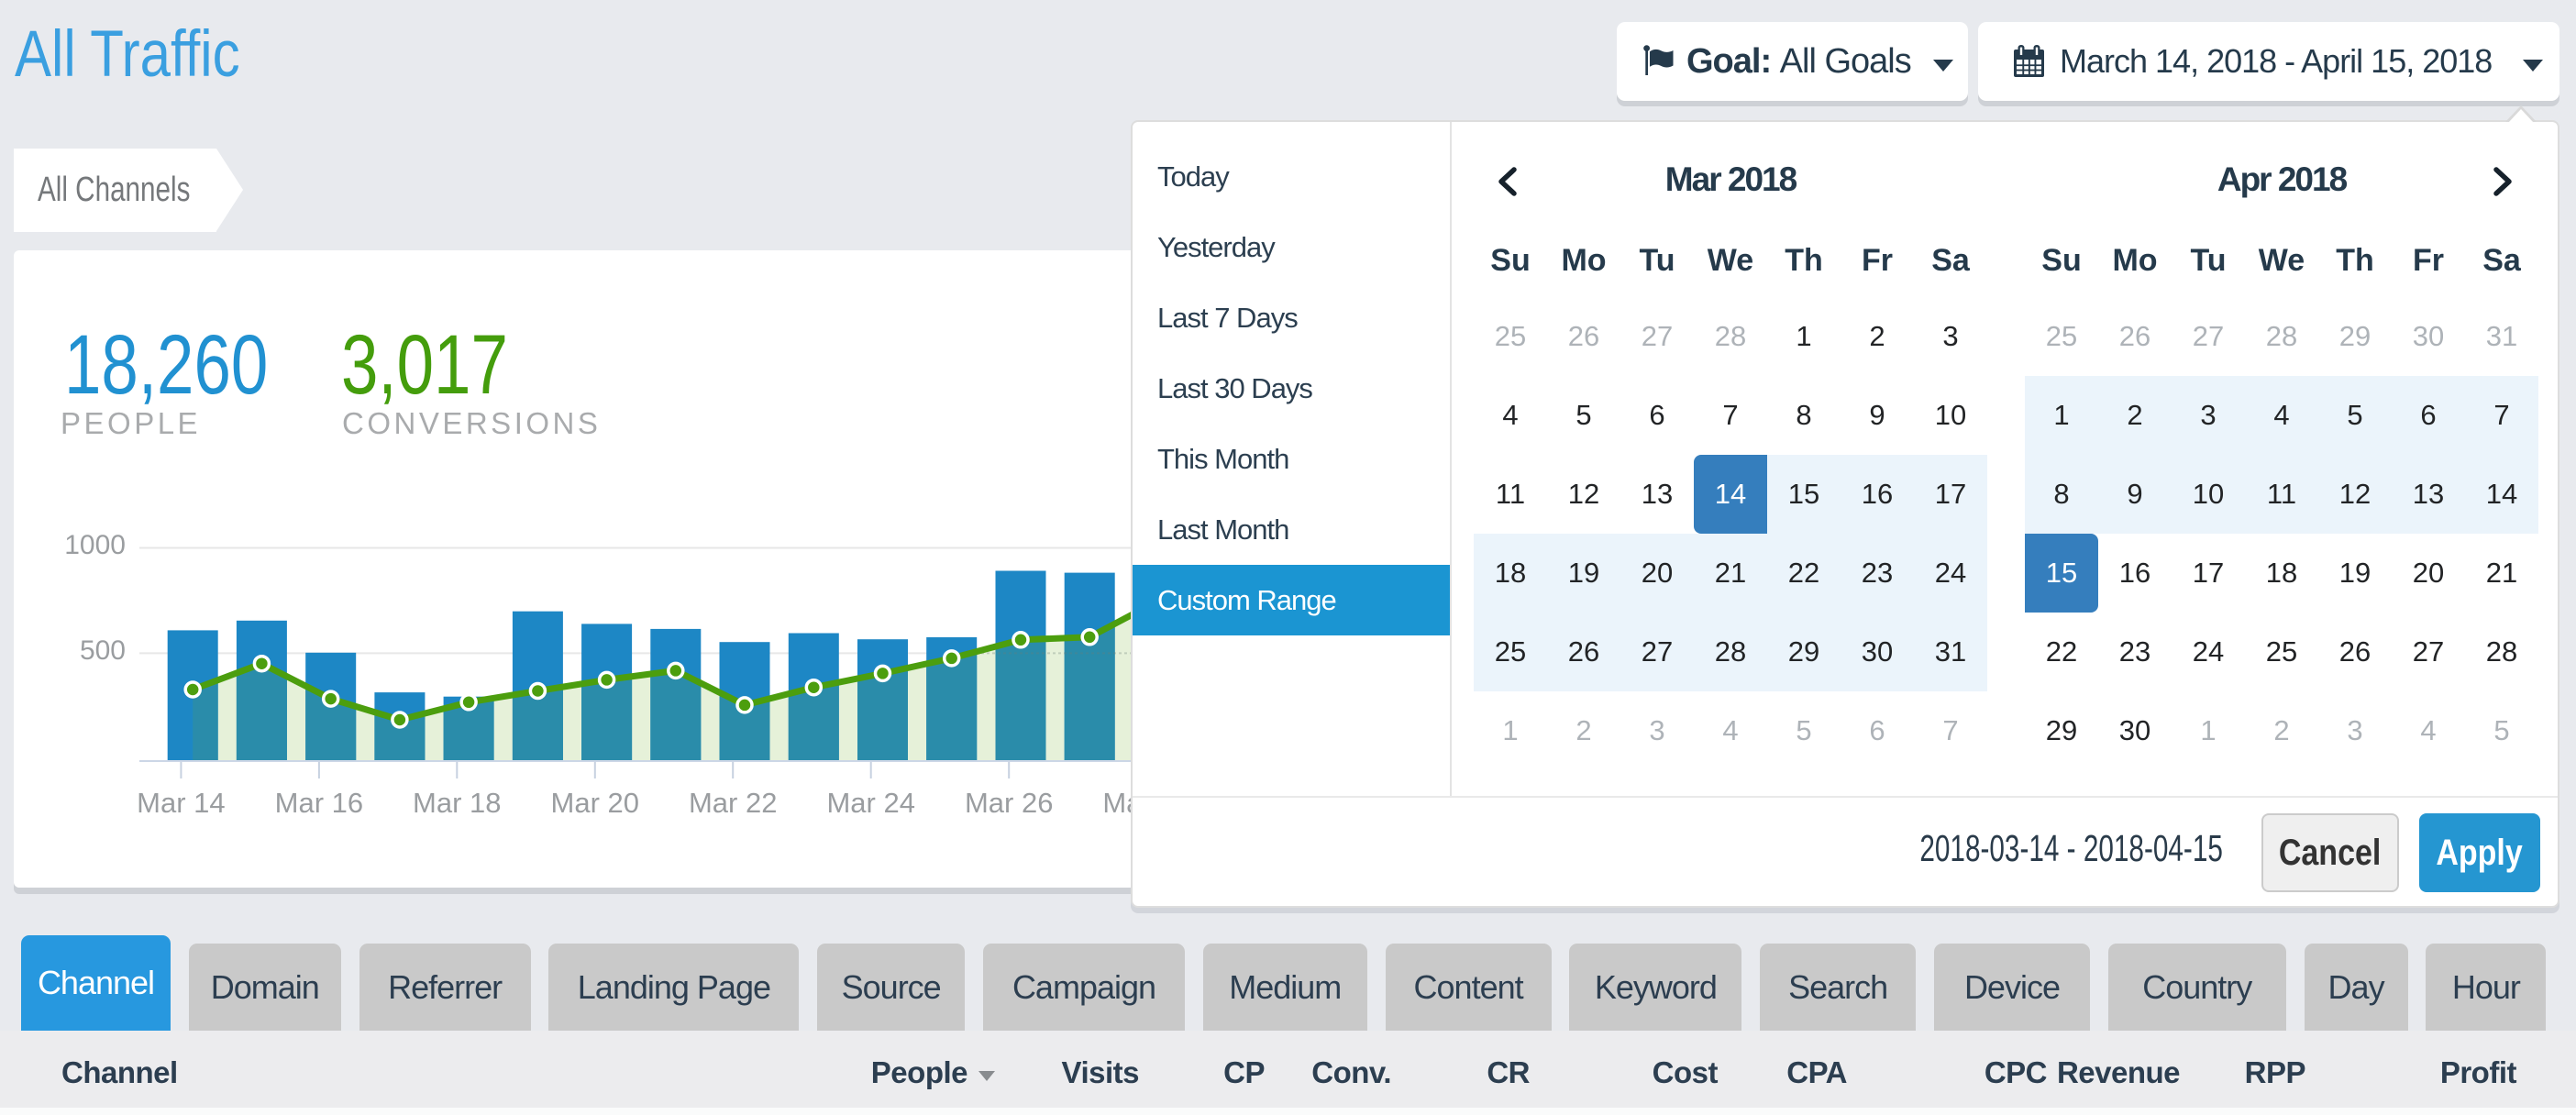 Image resolution: width=2576 pixels, height=1115 pixels. Describe the element at coordinates (870, 803) in the screenshot. I see `svg-text: Mar 24` at that location.